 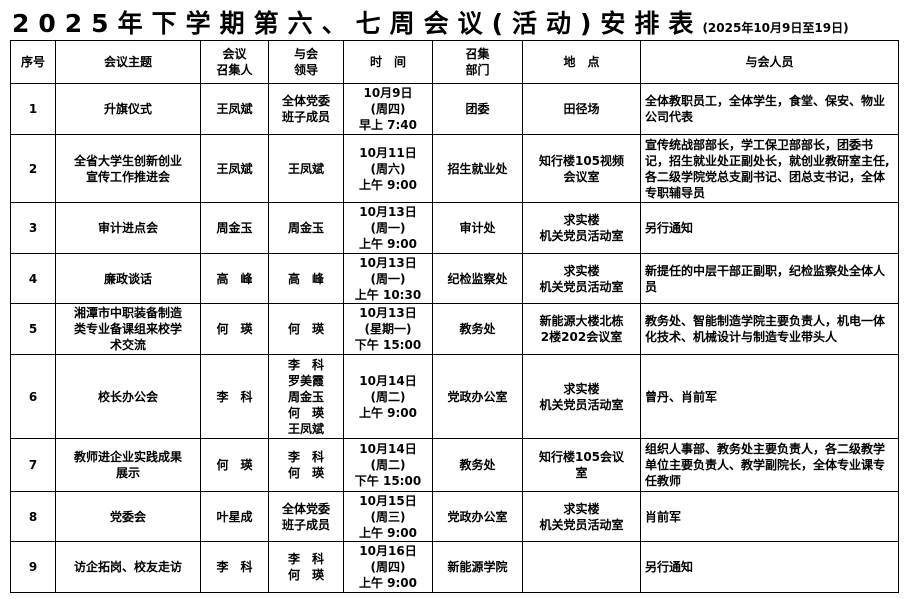 I want to click on cell-topic: 教师进企业实践成果 展示, so click(x=128, y=465).